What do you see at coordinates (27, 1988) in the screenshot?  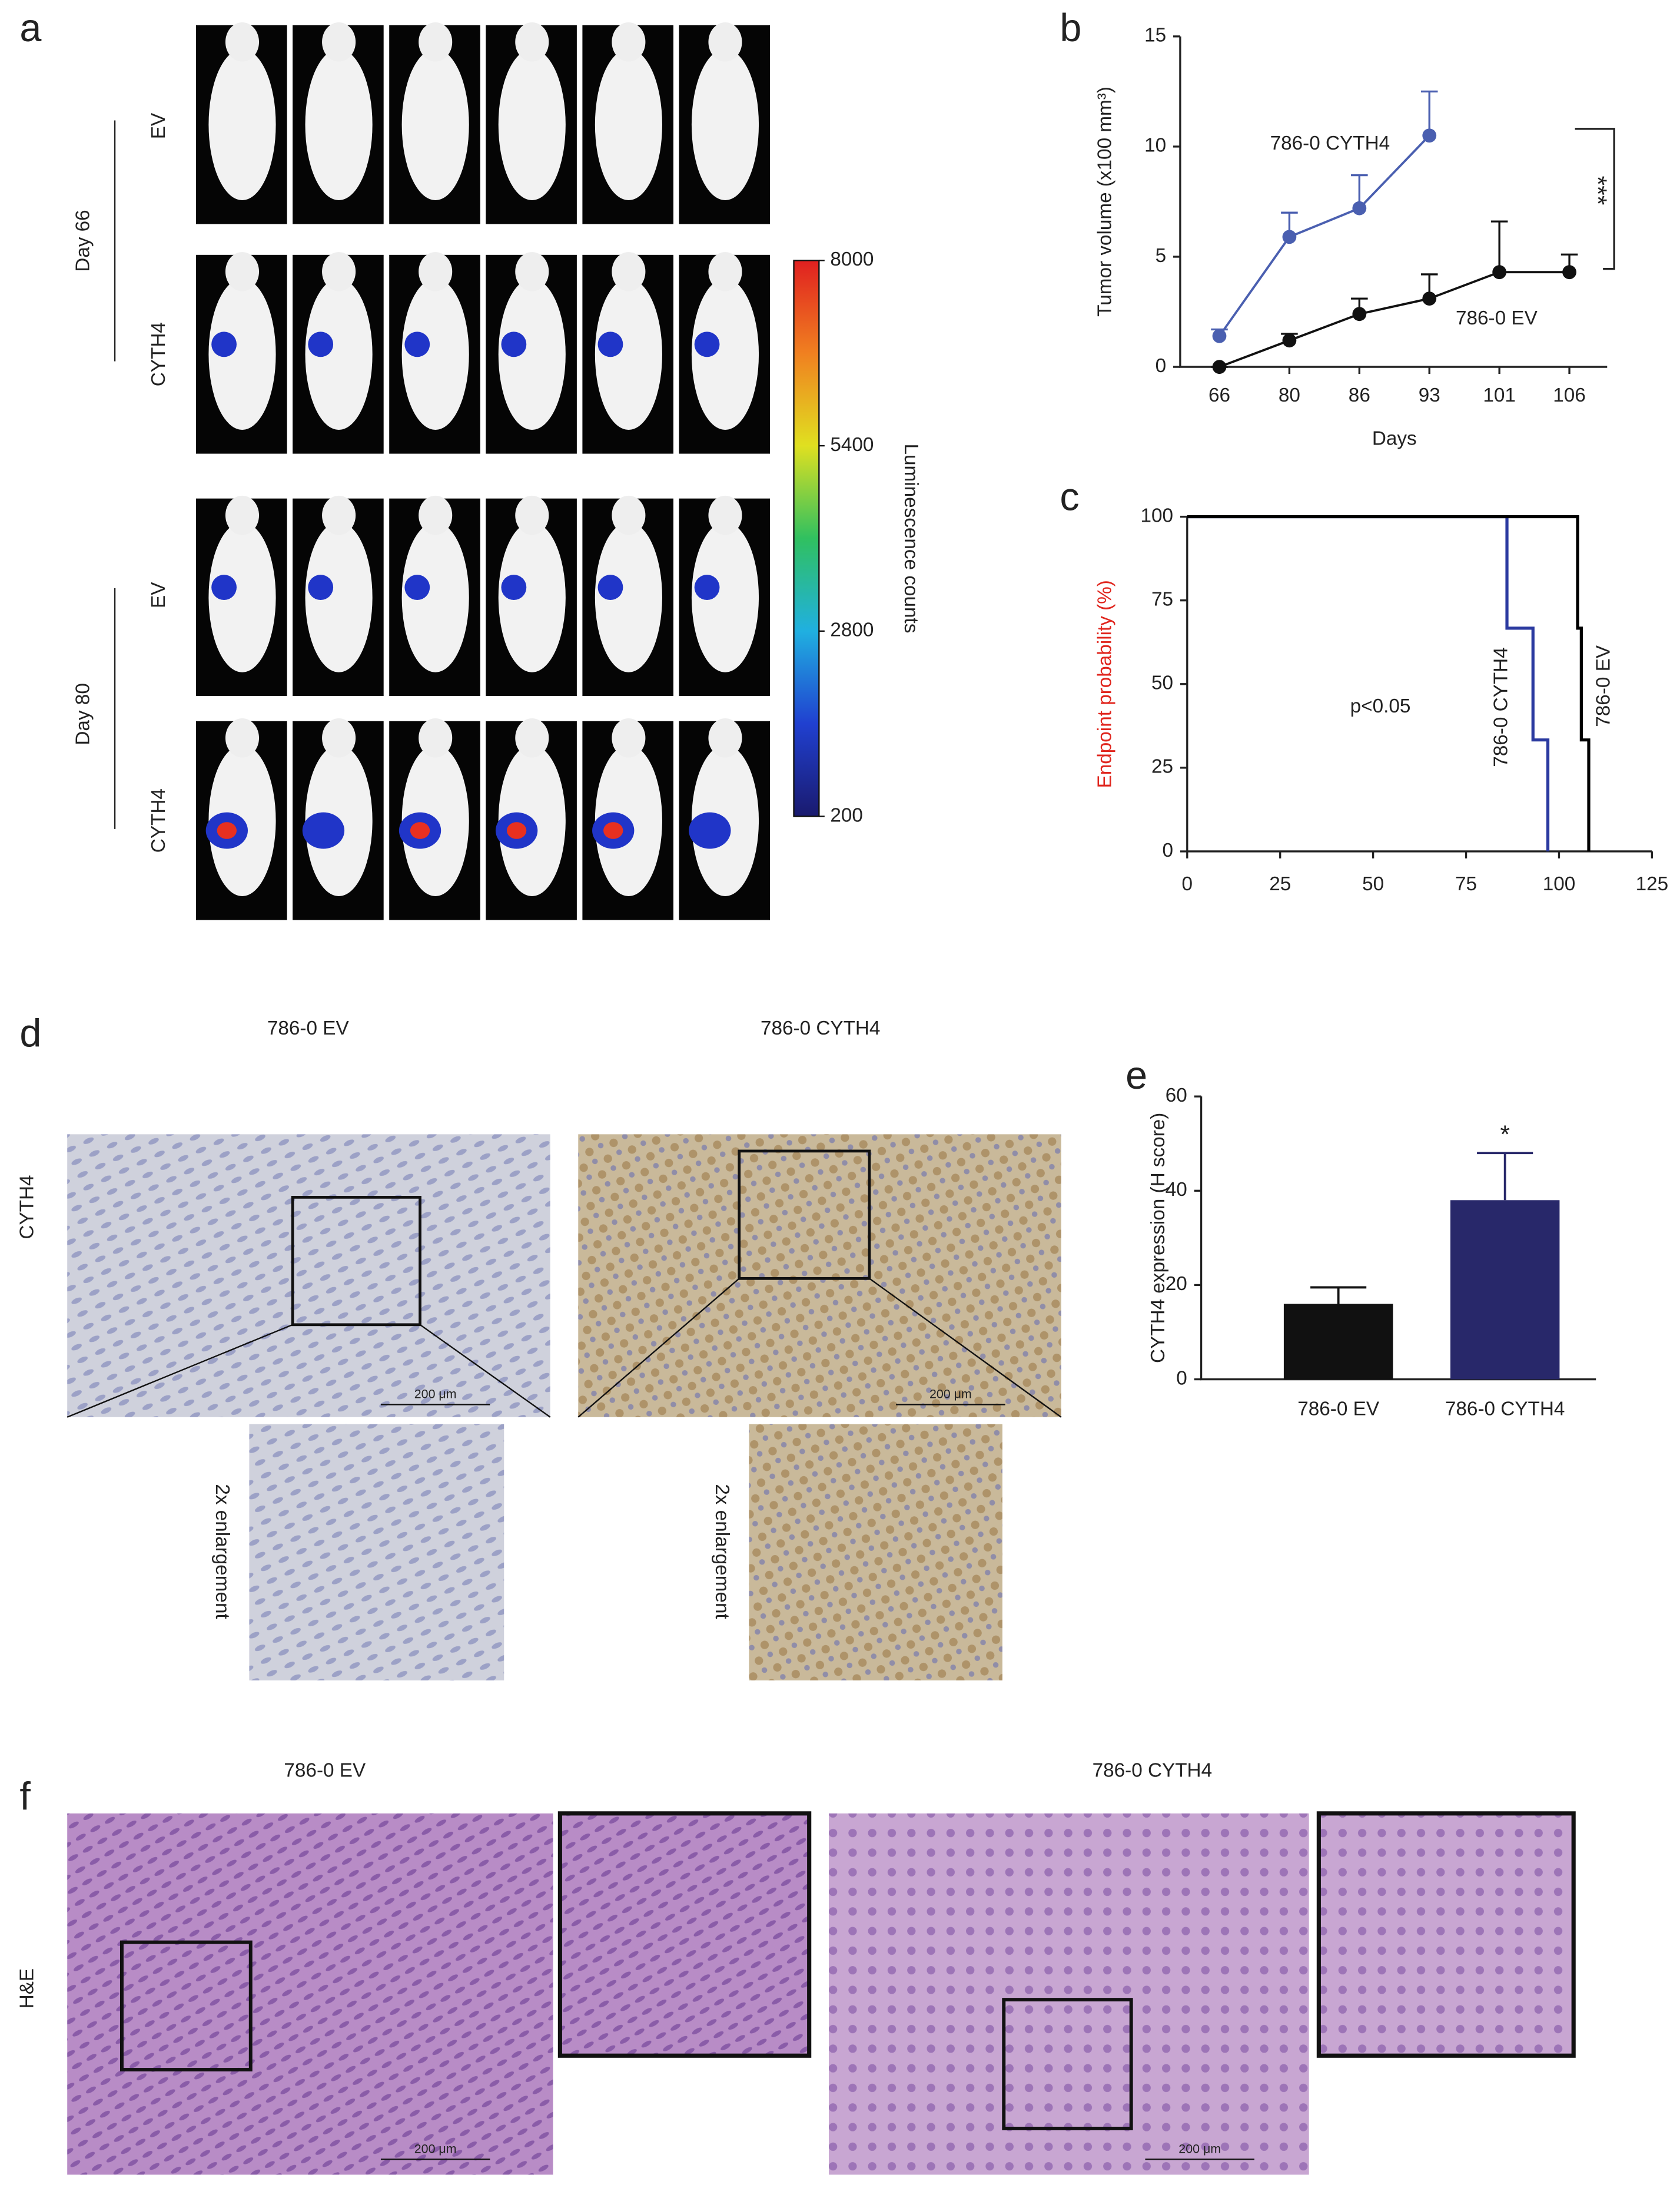 I see `row-label: H&E` at bounding box center [27, 1988].